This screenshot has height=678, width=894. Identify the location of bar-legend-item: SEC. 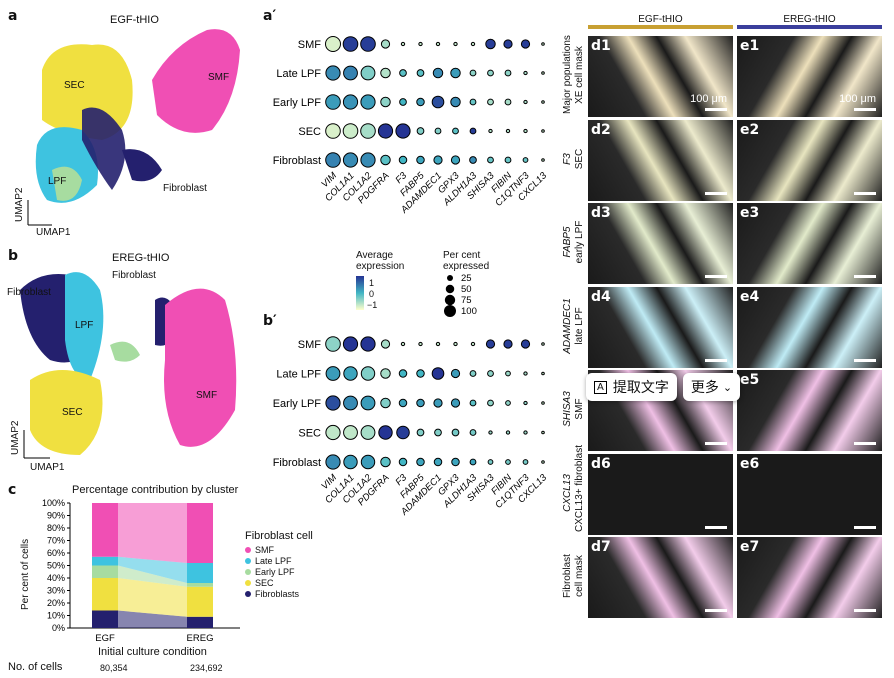
(272, 582).